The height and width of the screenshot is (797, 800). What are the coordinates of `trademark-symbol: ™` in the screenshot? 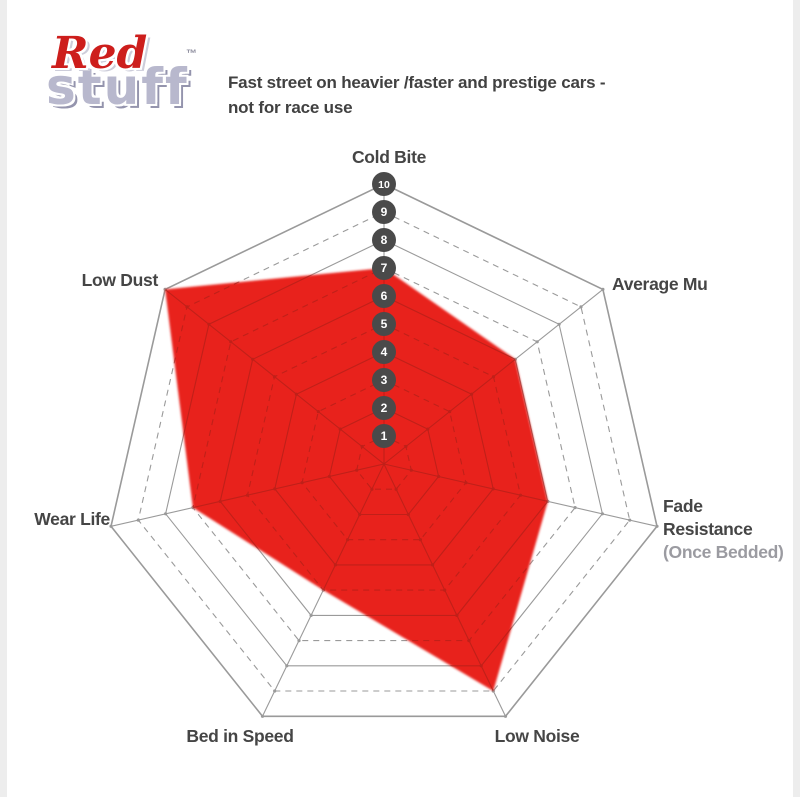 It's located at (191, 54).